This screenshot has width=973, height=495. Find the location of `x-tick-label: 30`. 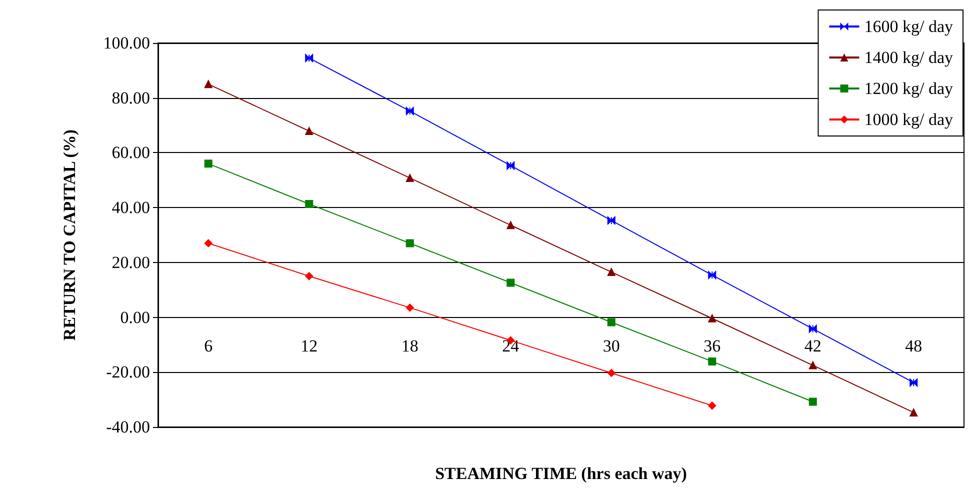

x-tick-label: 30 is located at coordinates (611, 346).